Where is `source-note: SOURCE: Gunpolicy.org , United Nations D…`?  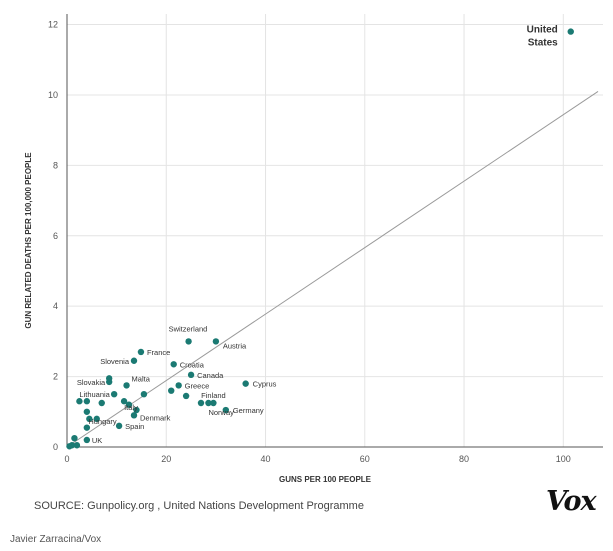 source-note: SOURCE: Gunpolicy.org , United Nations D… is located at coordinates (199, 506).